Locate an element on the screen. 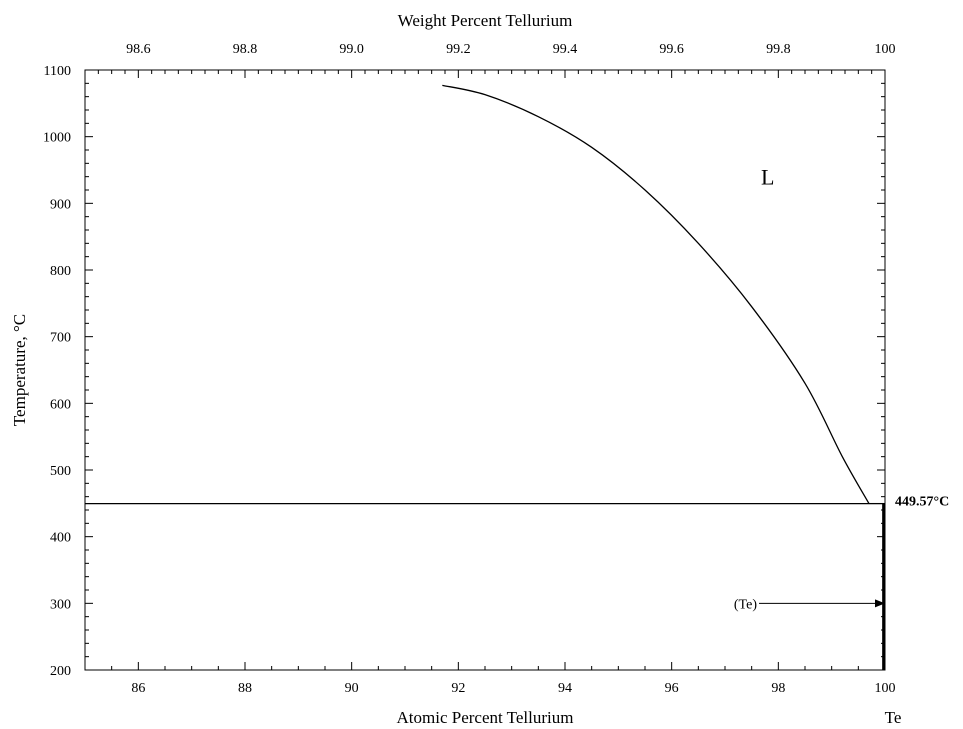 The image size is (963, 729). top-axis-title: Weight Percent Tellurium is located at coordinates (485, 20).